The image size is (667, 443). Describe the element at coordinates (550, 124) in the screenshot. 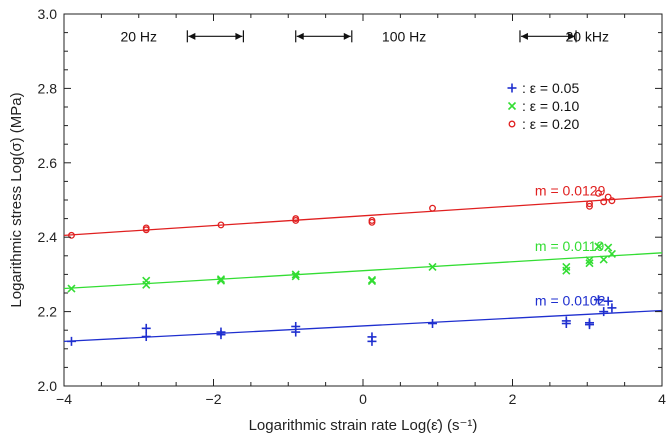

I see `legend-label: : ε = 0.20` at that location.